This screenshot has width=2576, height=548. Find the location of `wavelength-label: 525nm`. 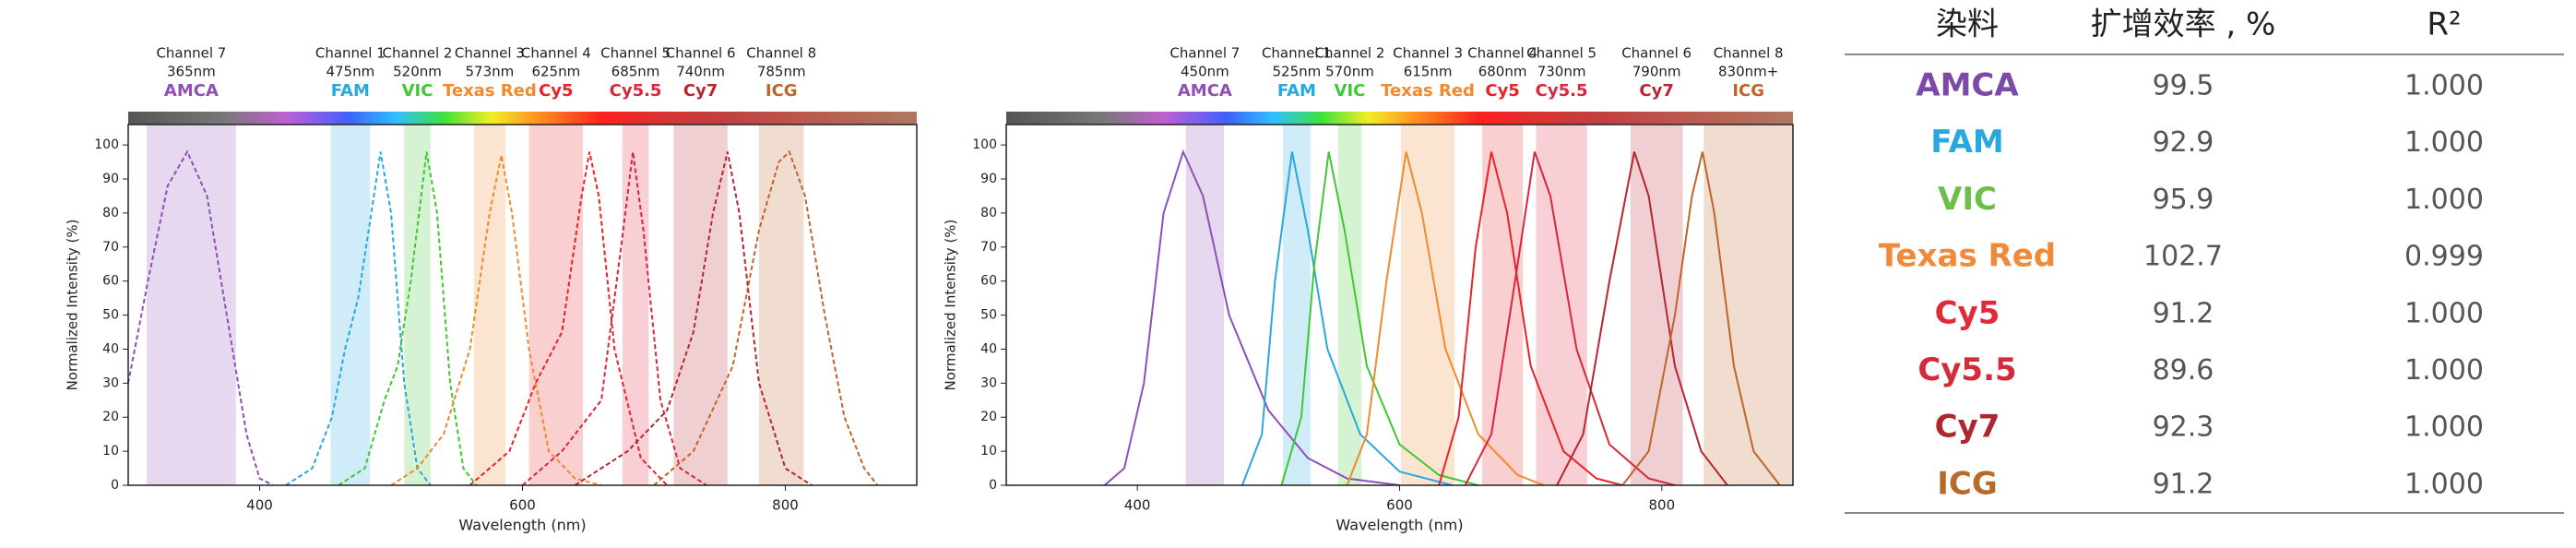

wavelength-label: 525nm is located at coordinates (1297, 72).